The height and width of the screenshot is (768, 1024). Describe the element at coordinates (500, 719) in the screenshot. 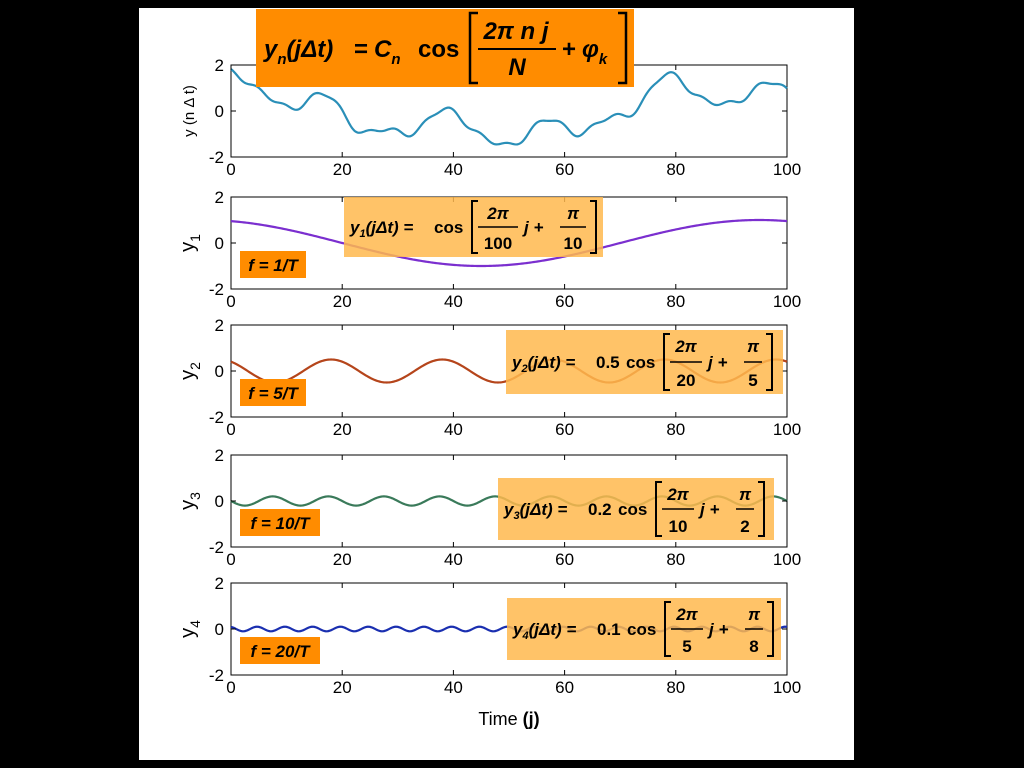

I see `x-axis-label-main: Time` at that location.